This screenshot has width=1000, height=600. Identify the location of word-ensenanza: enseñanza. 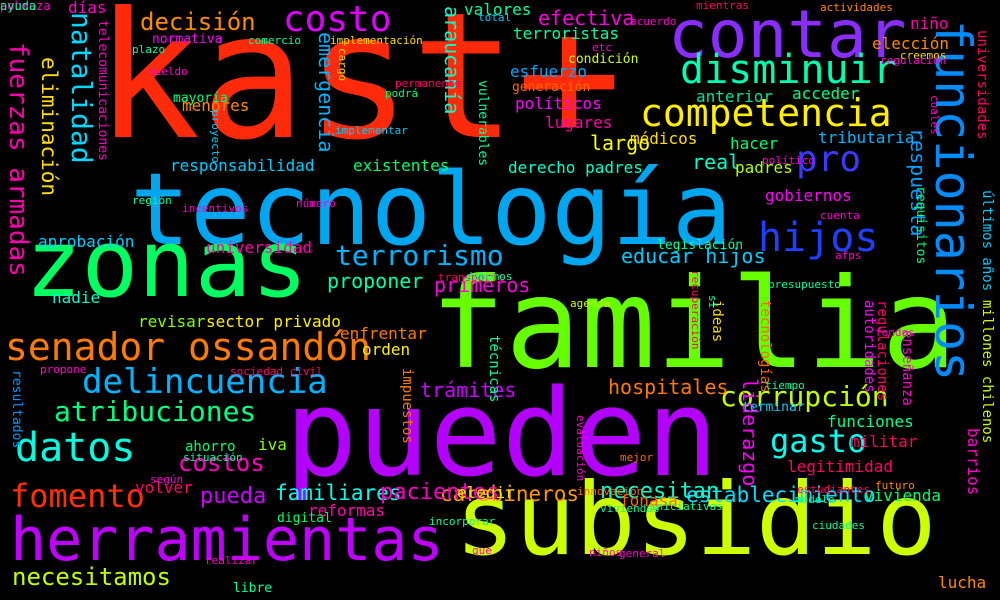
(907, 368).